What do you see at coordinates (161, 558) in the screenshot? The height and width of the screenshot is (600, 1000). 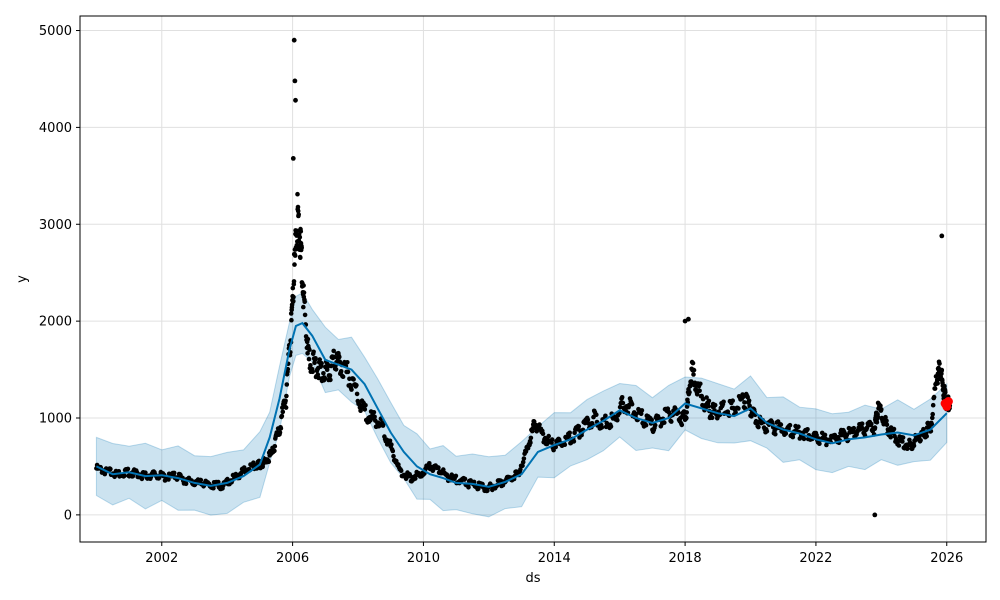 I see `x-tick-label: 2002` at bounding box center [161, 558].